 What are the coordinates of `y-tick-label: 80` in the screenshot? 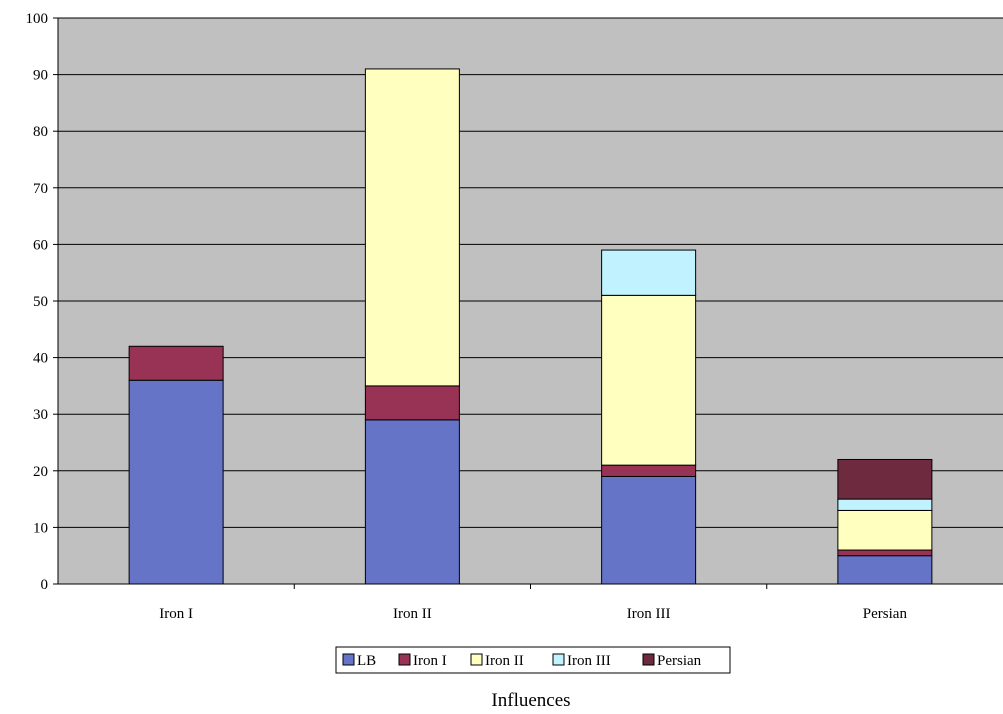 It's located at (40, 132).